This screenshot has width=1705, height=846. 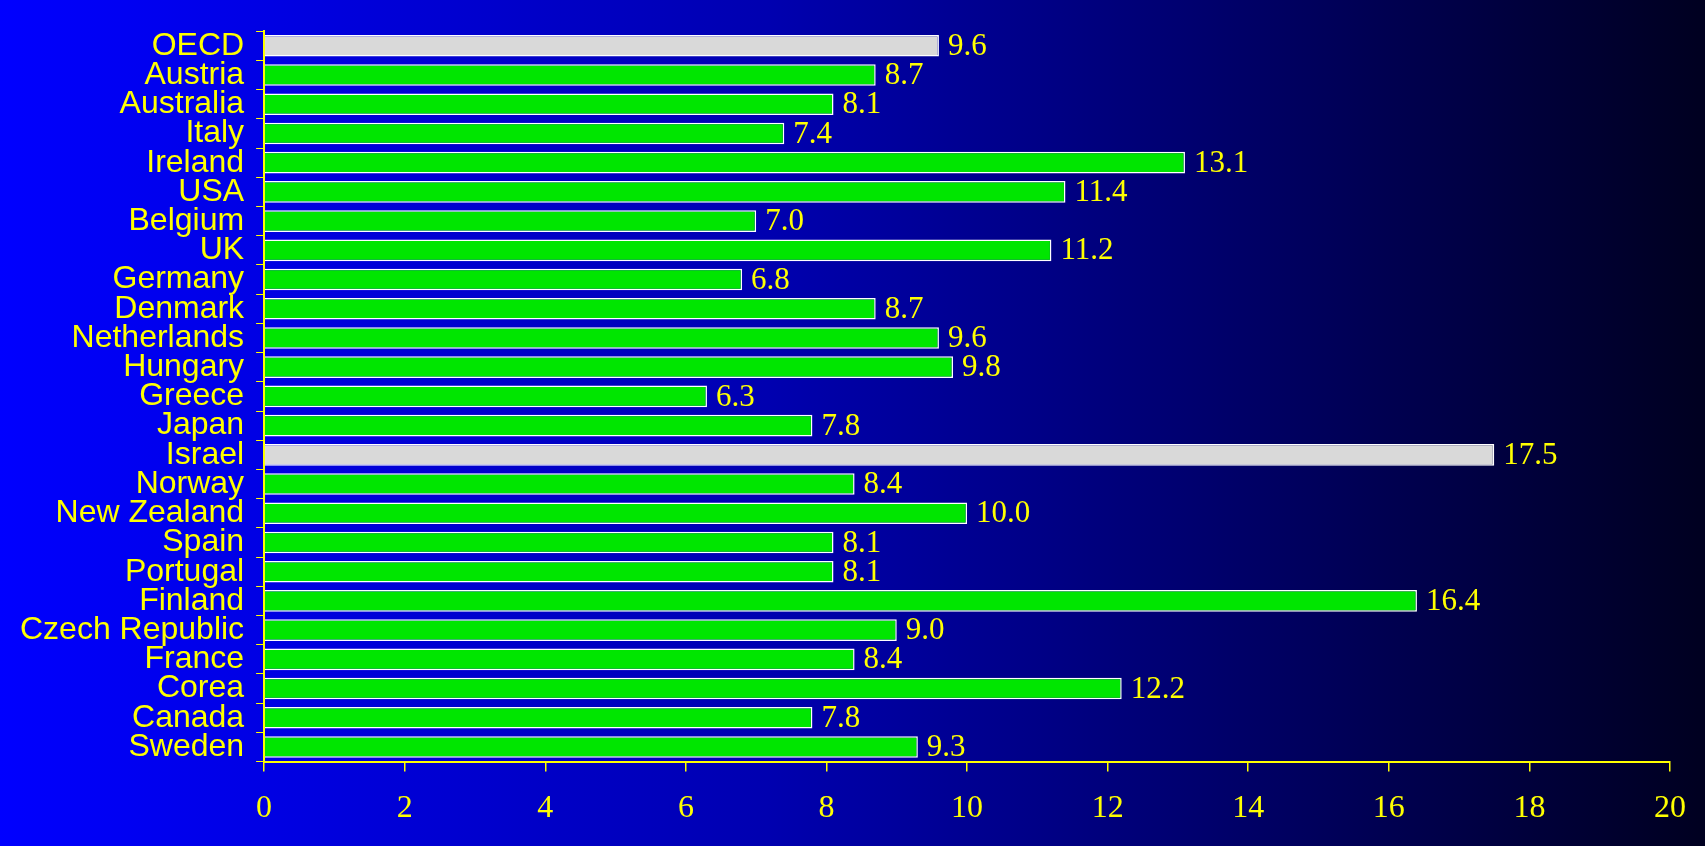 I want to click on x-tick-label: 6, so click(x=685, y=806).